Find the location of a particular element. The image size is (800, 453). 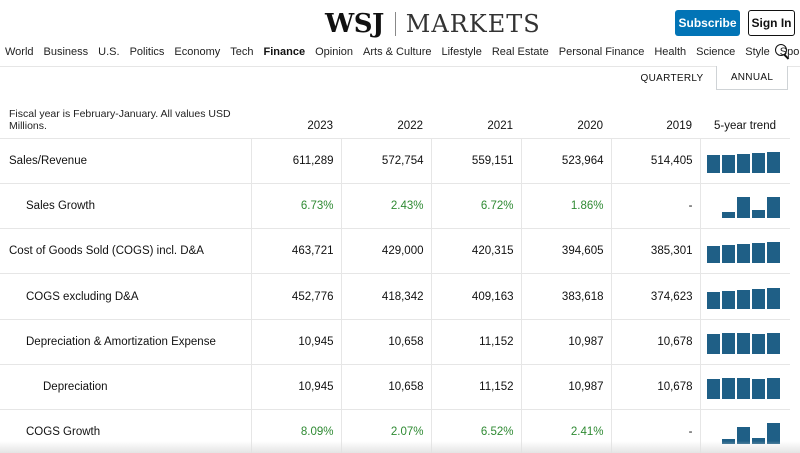

masthead: WSJ MARKETS Subscribe Sign In is located at coordinates (400, 21).